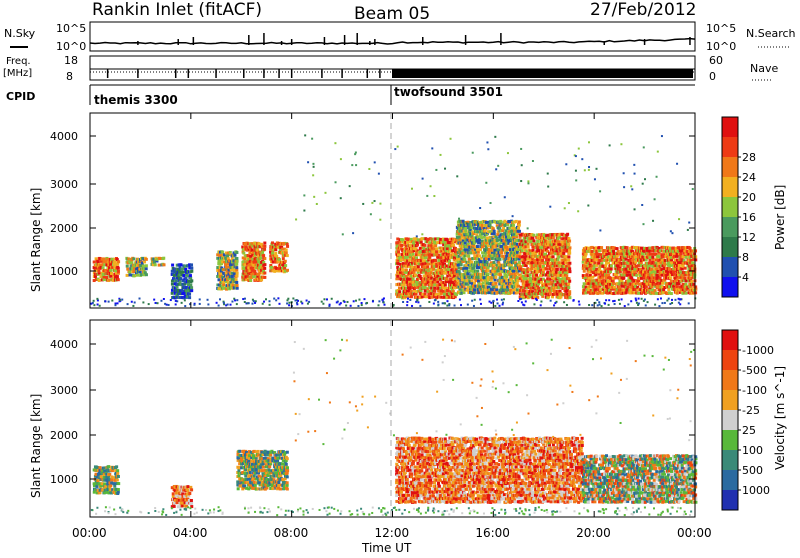 The width and height of the screenshot is (800, 558). I want to click on nsearch-tick-bottom: 10^0, so click(721, 46).